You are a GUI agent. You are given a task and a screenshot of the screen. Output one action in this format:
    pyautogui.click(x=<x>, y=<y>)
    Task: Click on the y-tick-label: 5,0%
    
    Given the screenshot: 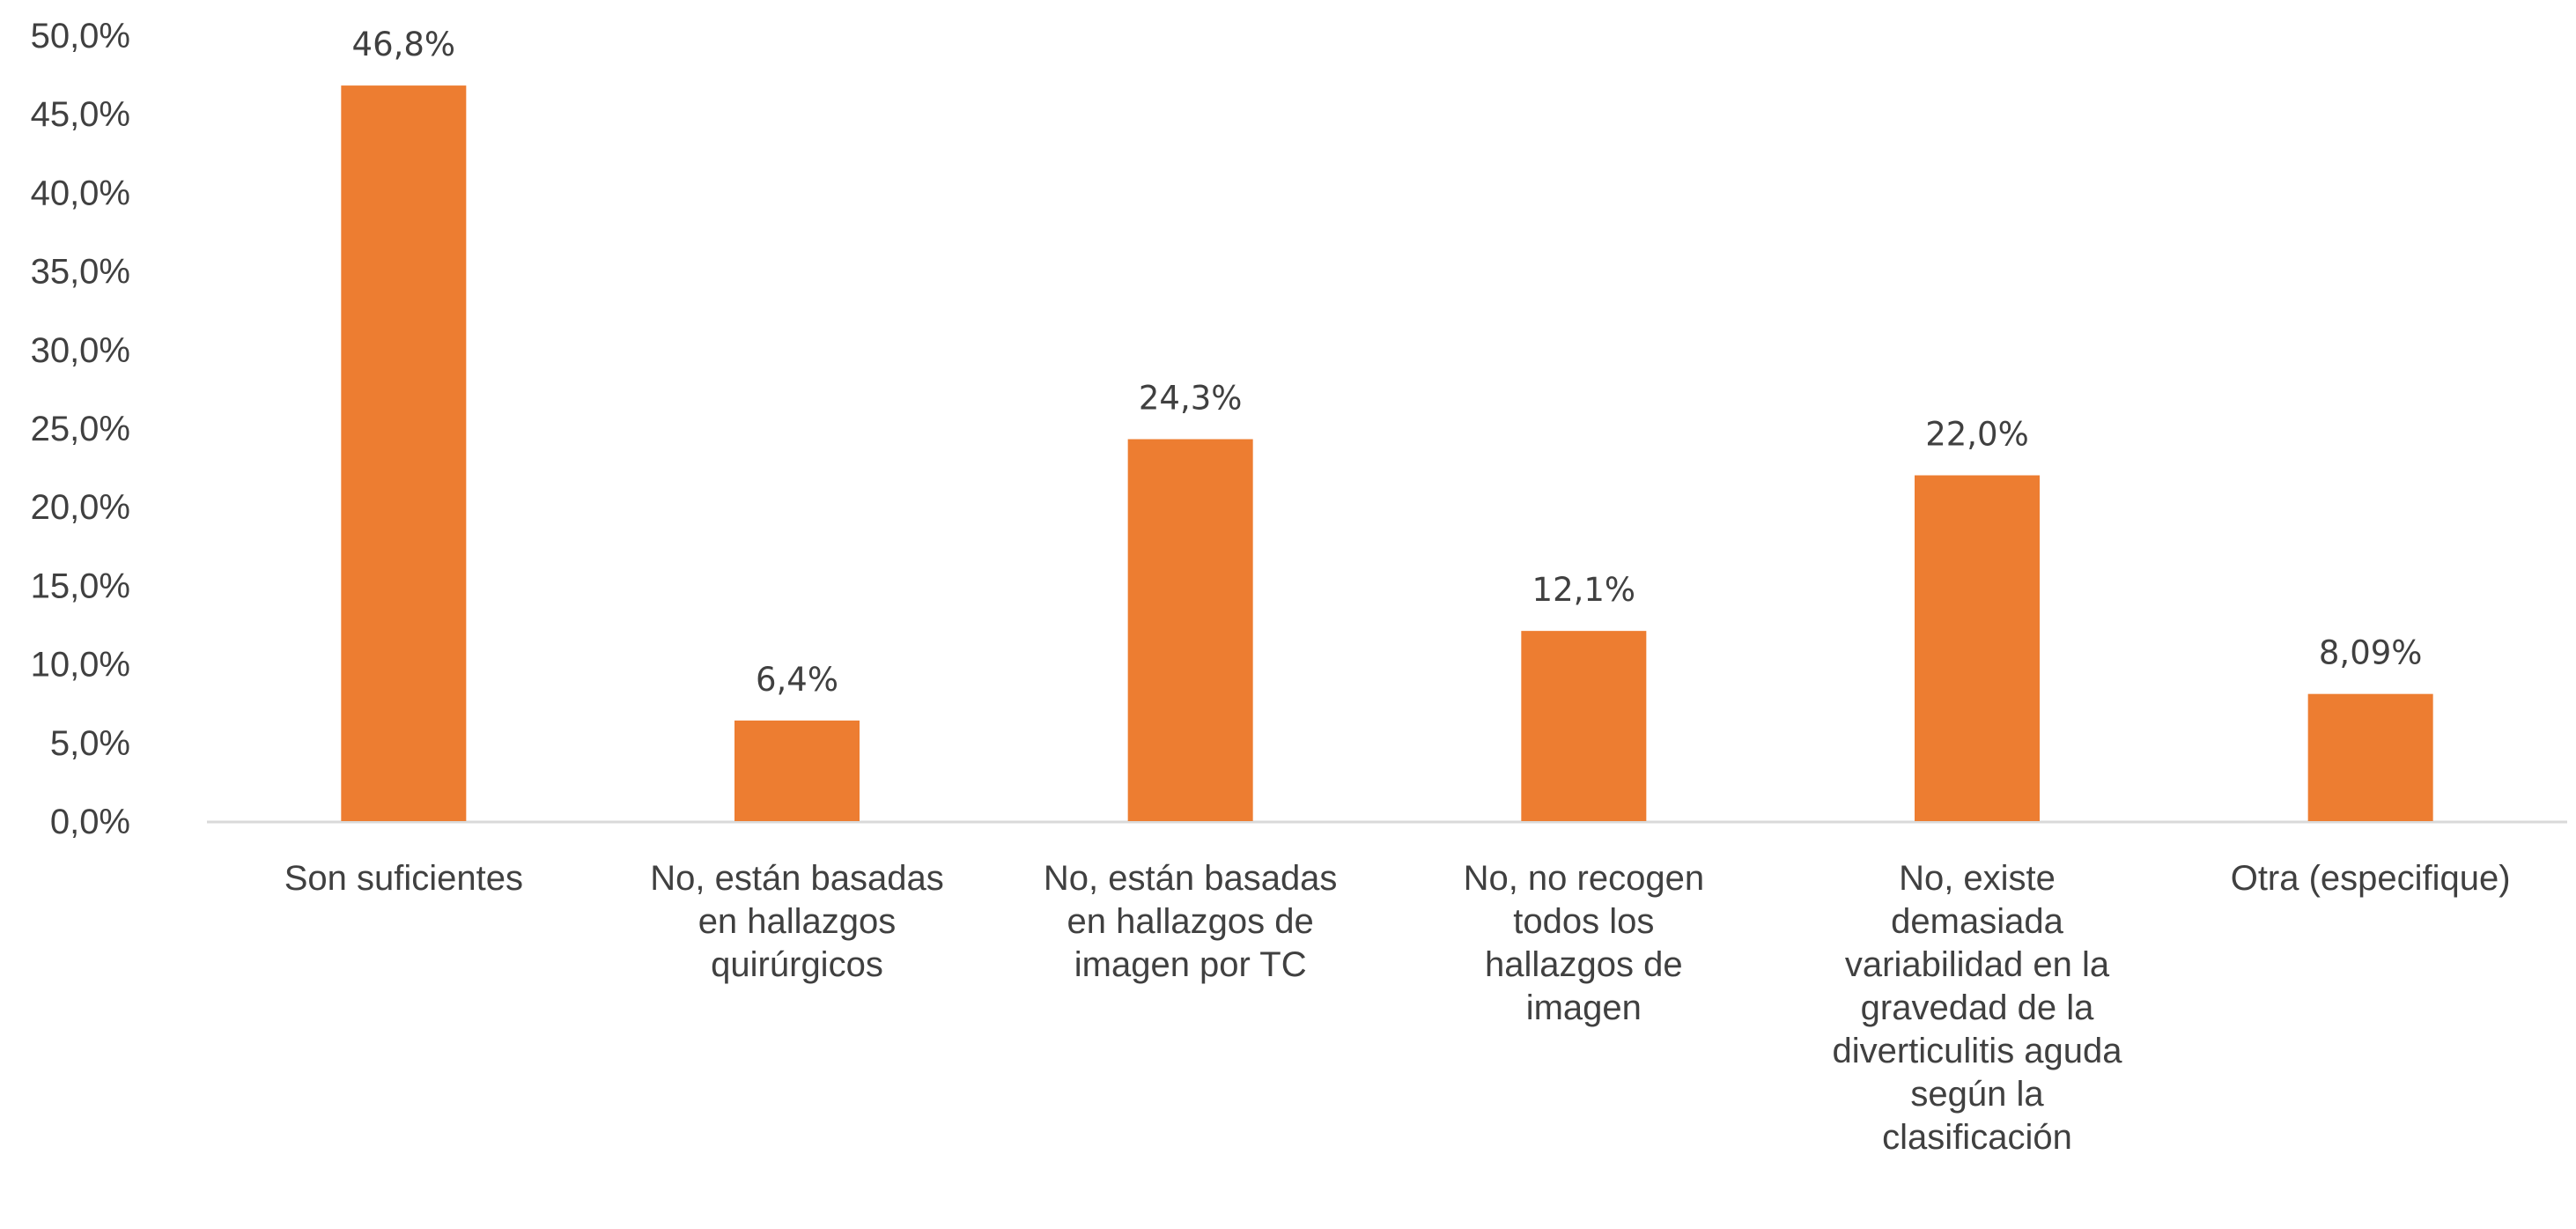 What is the action you would take?
    pyautogui.click(x=90, y=744)
    